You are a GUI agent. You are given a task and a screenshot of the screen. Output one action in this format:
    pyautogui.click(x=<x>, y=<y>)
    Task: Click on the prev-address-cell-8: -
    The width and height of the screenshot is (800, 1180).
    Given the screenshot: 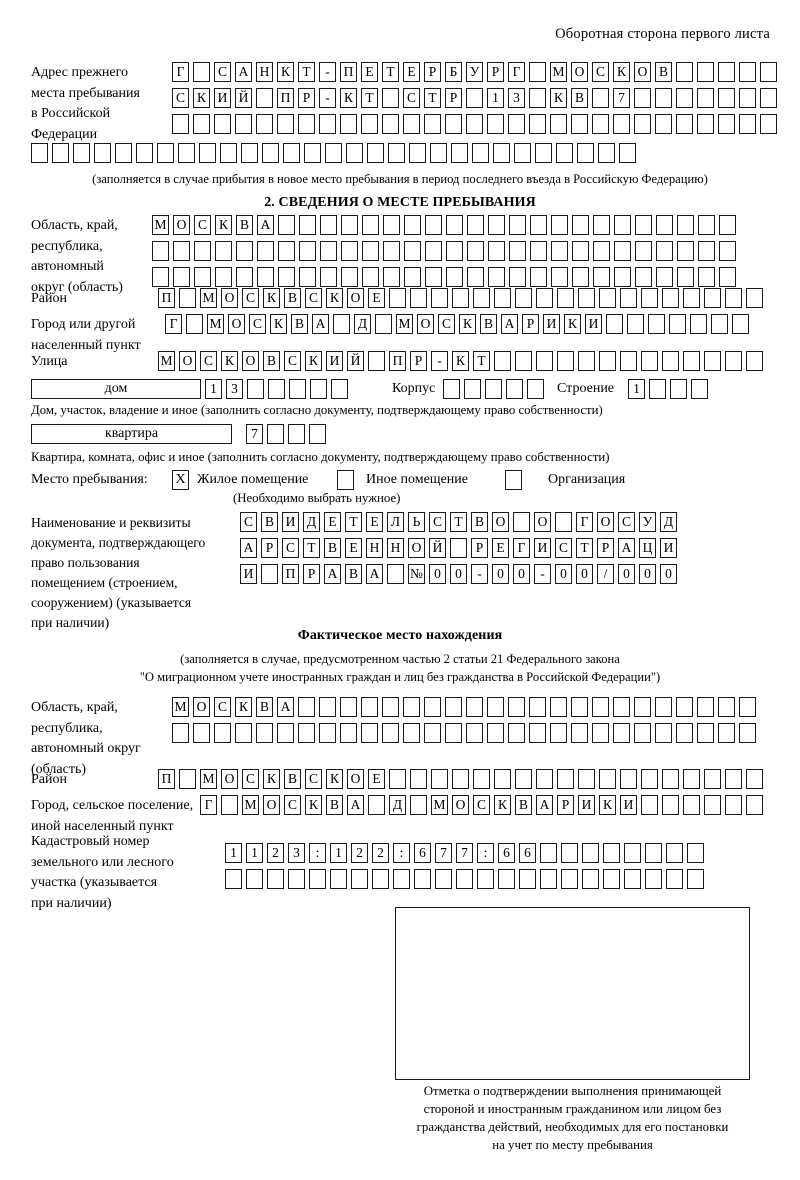 What is the action you would take?
    pyautogui.click(x=327, y=72)
    